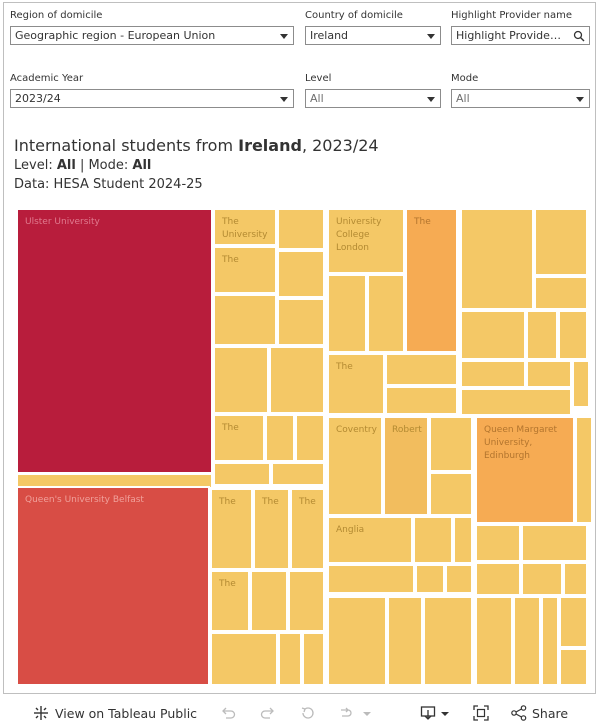 The width and height of the screenshot is (600, 727). I want to click on view-on-tableau-public-link: View on Tableau Public, so click(126, 714).